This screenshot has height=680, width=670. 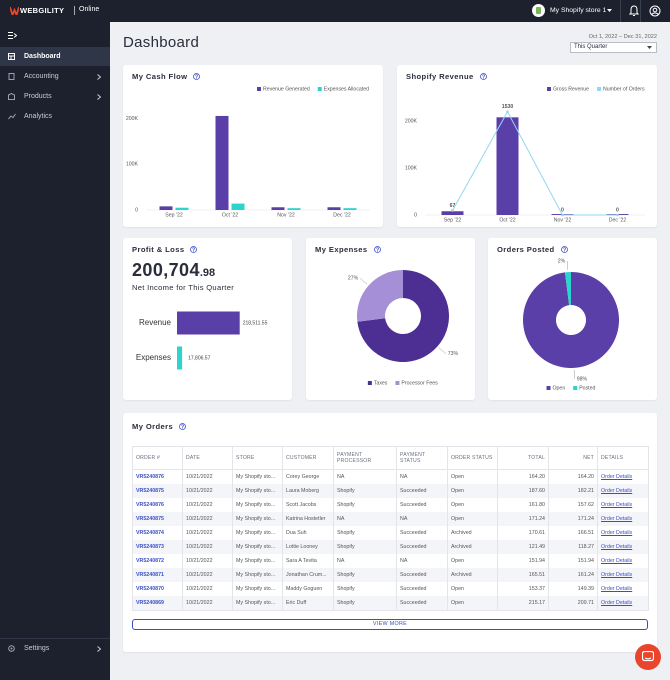 What do you see at coordinates (620, 11) in the screenshot?
I see `divider` at bounding box center [620, 11].